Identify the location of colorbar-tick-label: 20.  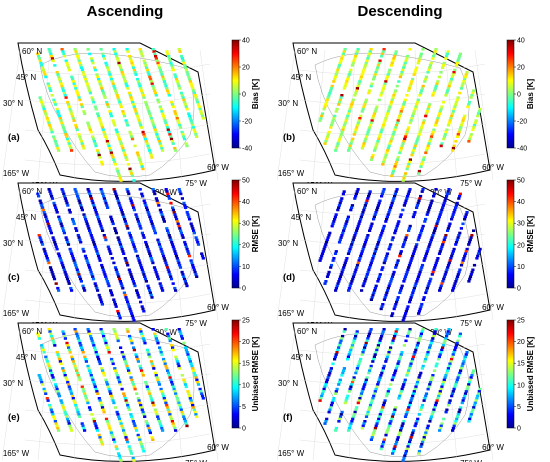
(246, 245).